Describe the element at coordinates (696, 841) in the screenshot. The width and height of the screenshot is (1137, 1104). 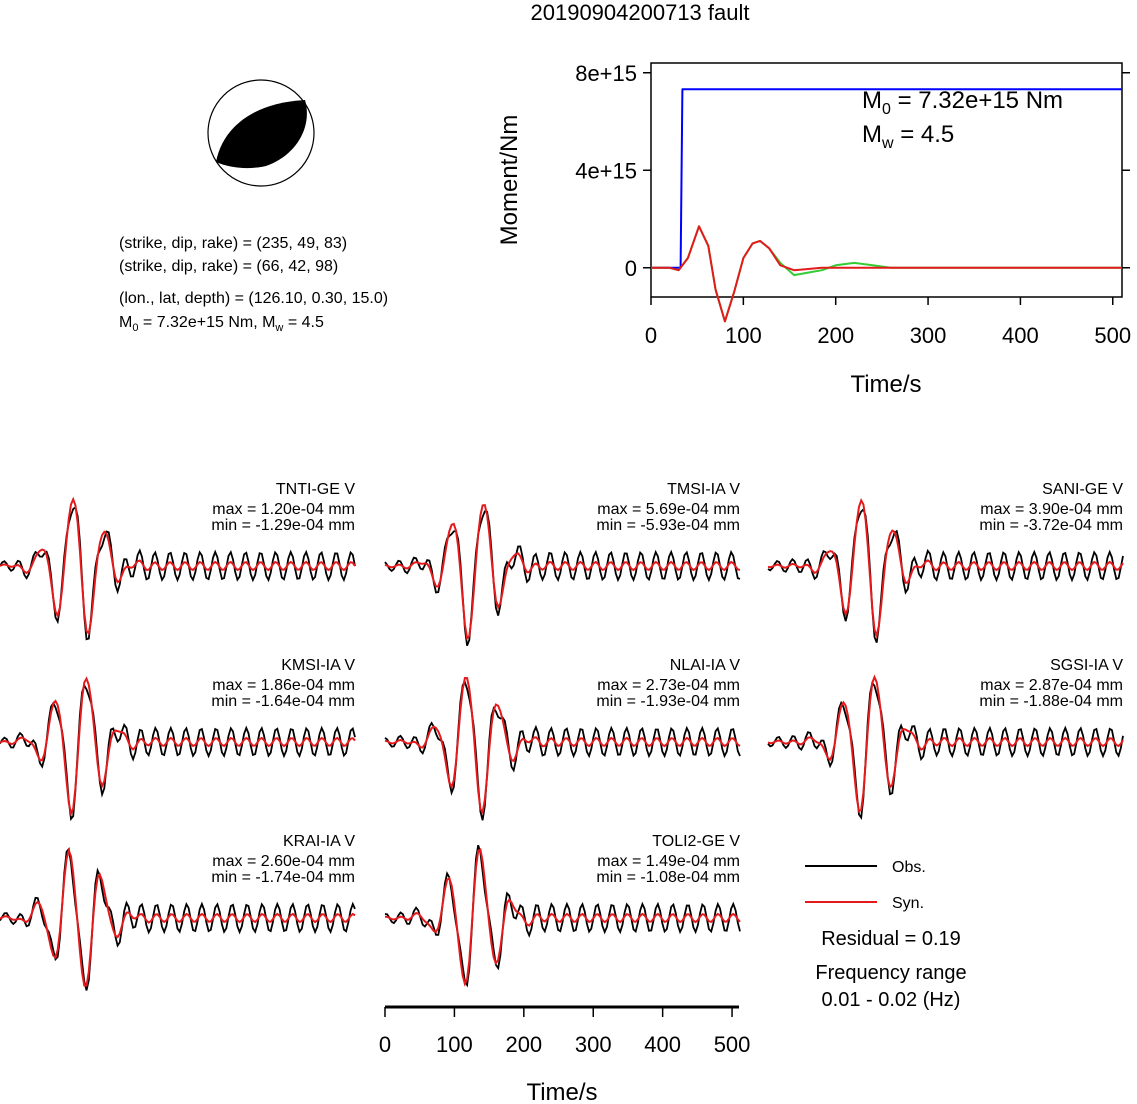
I see `station-name: TOLI2-GE V` at that location.